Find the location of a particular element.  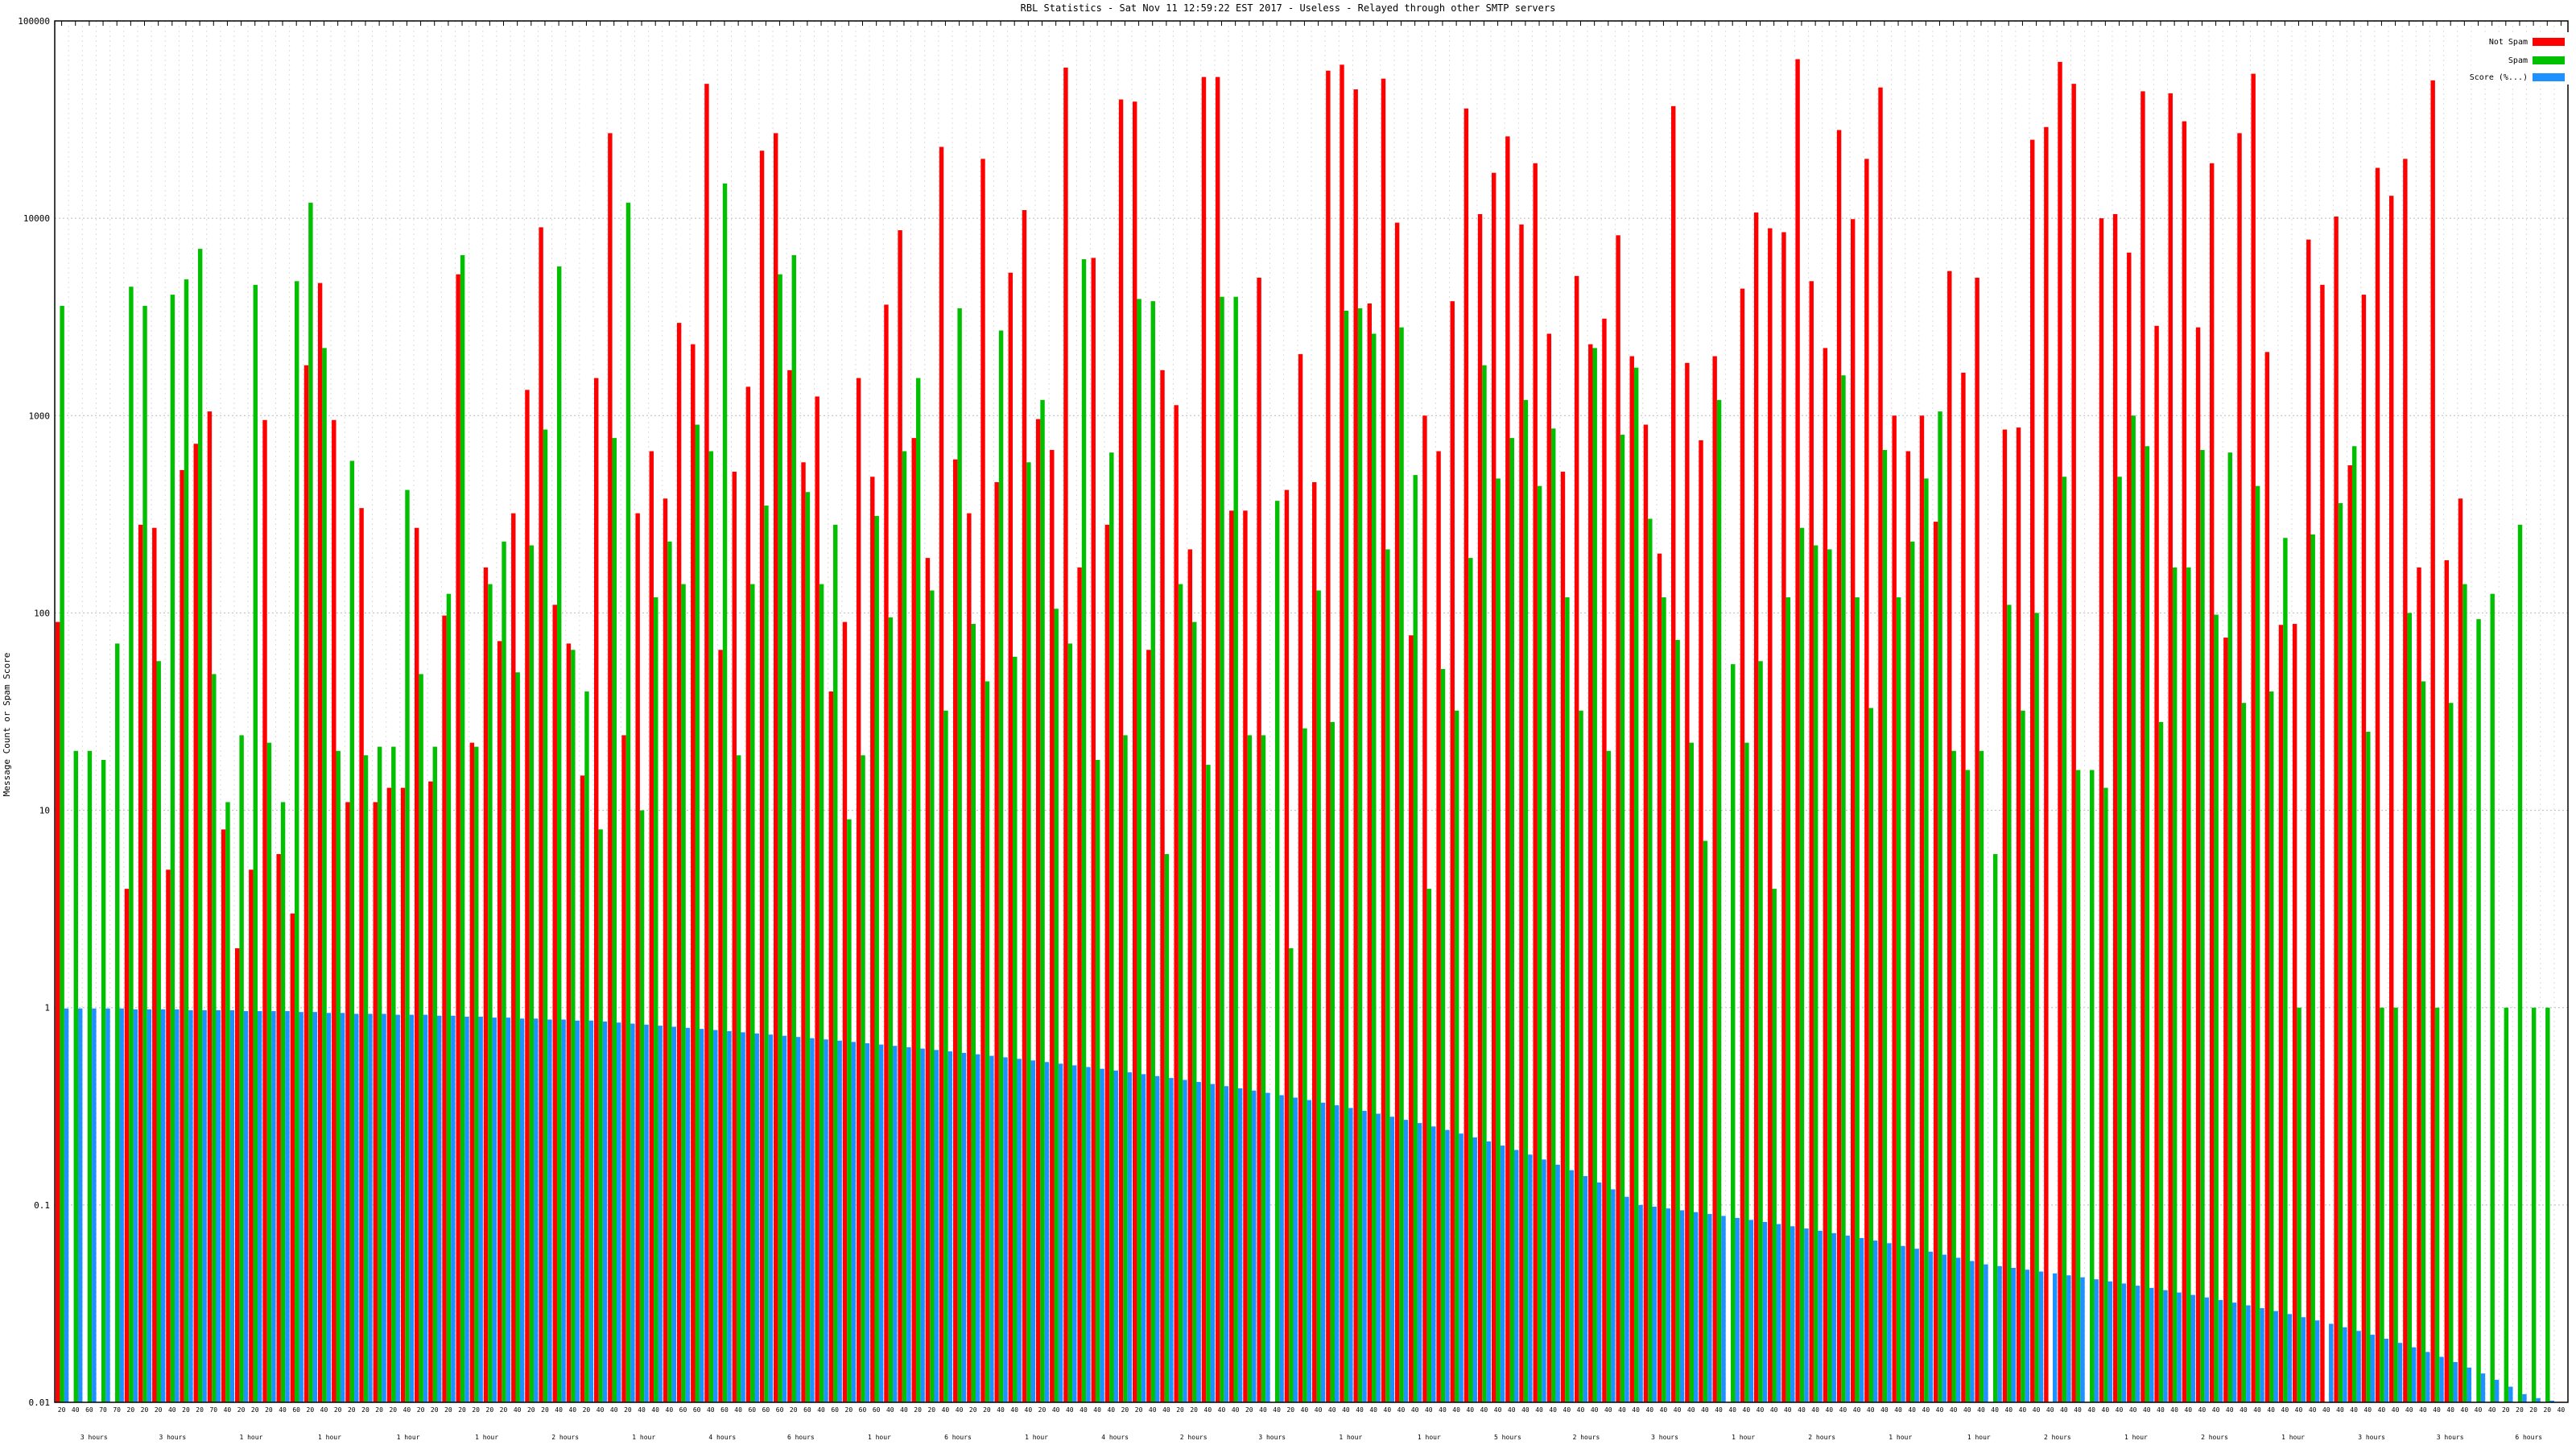

legend-swatch-not-spam is located at coordinates (2549, 42).